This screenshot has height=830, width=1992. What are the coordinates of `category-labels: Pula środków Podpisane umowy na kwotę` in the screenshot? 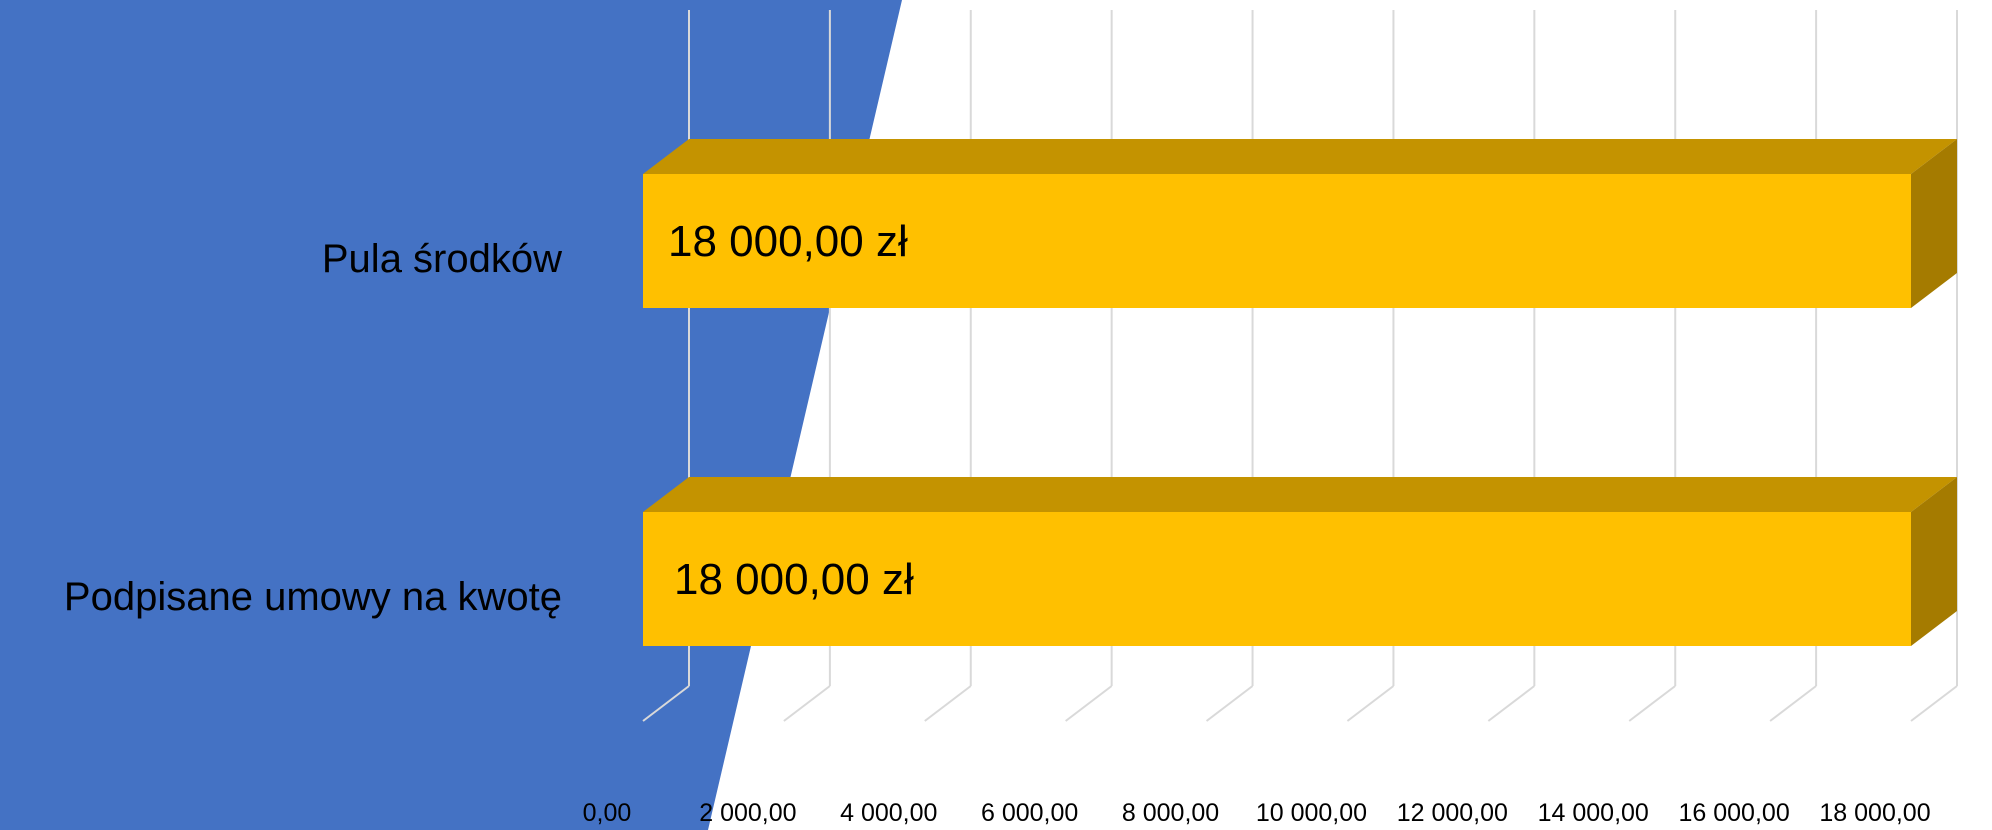 It's located at (313, 428).